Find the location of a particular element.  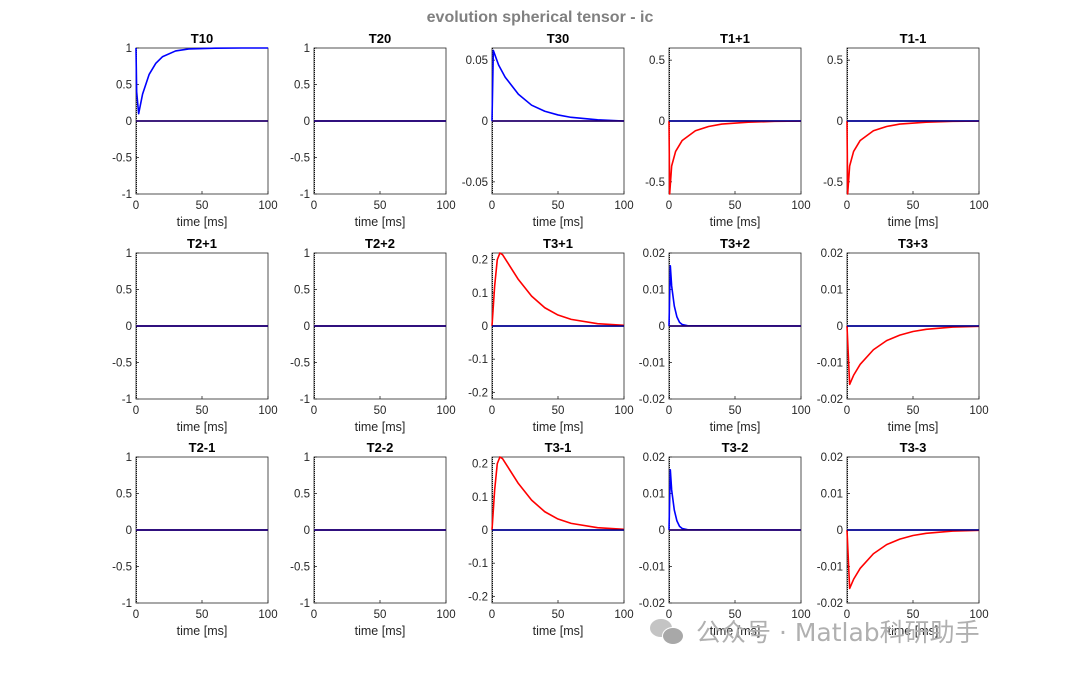

subplot: T2+1 -1 -0.5 0 0.5 1 0 50 100 time [ms] is located at coordinates (194, 335).